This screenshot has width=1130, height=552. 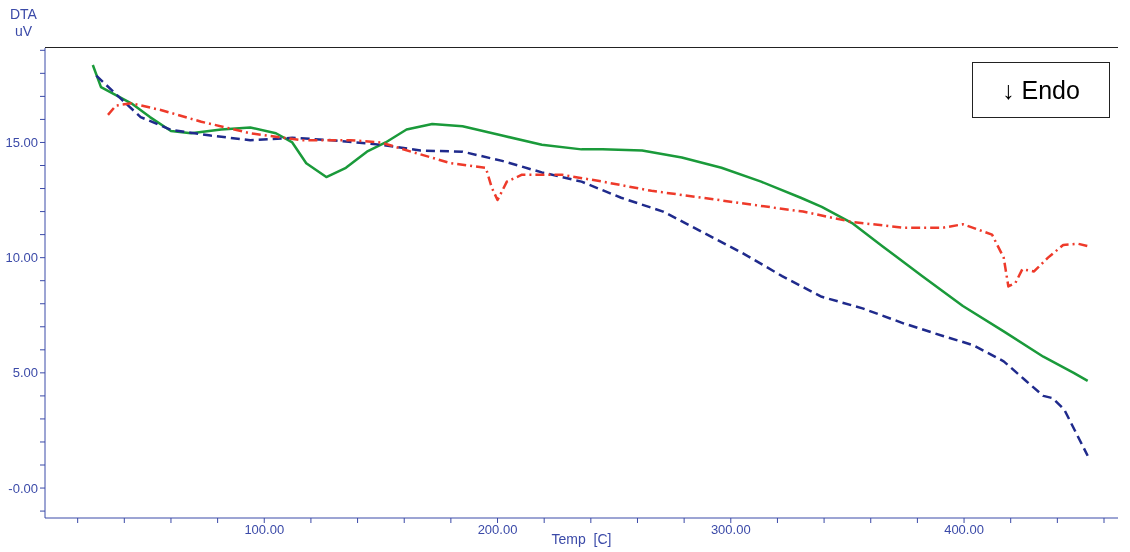 What do you see at coordinates (581, 539) in the screenshot?
I see `x-axis-title: Temp [C]` at bounding box center [581, 539].